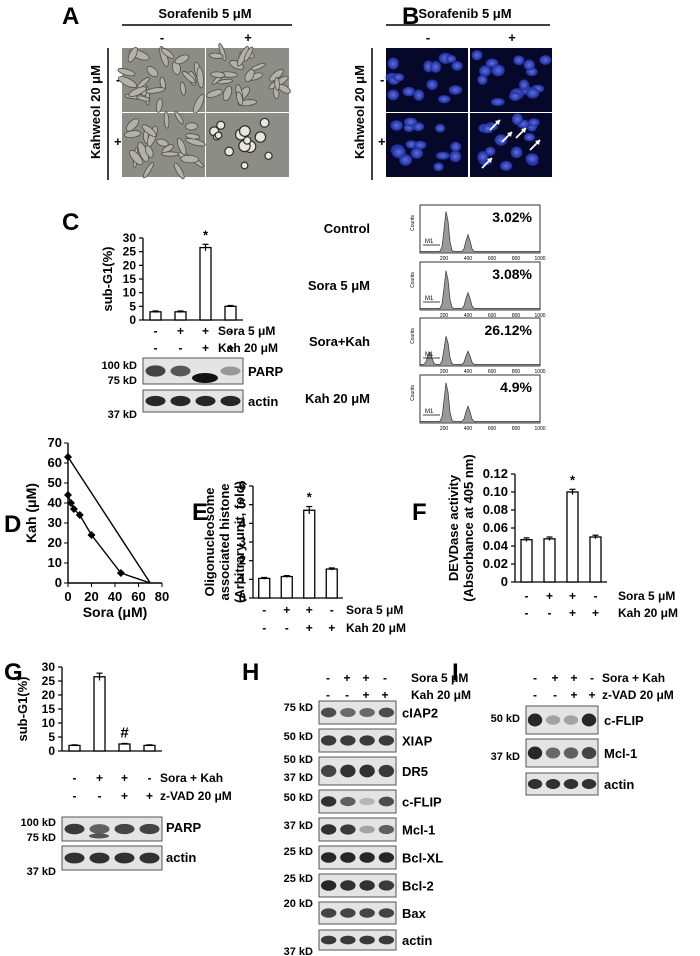  I want to click on marker: 20 kD, so click(298, 904).